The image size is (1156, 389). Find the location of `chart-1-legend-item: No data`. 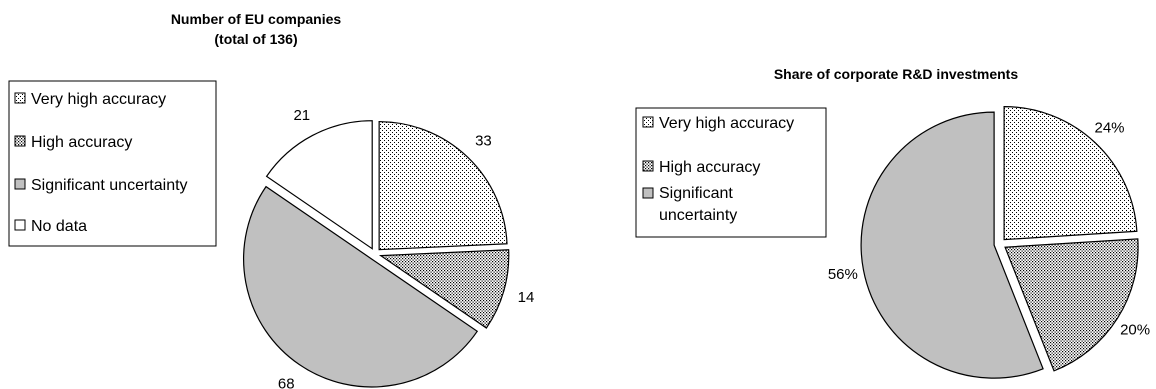

chart-1-legend-item: No data is located at coordinates (50, 226).